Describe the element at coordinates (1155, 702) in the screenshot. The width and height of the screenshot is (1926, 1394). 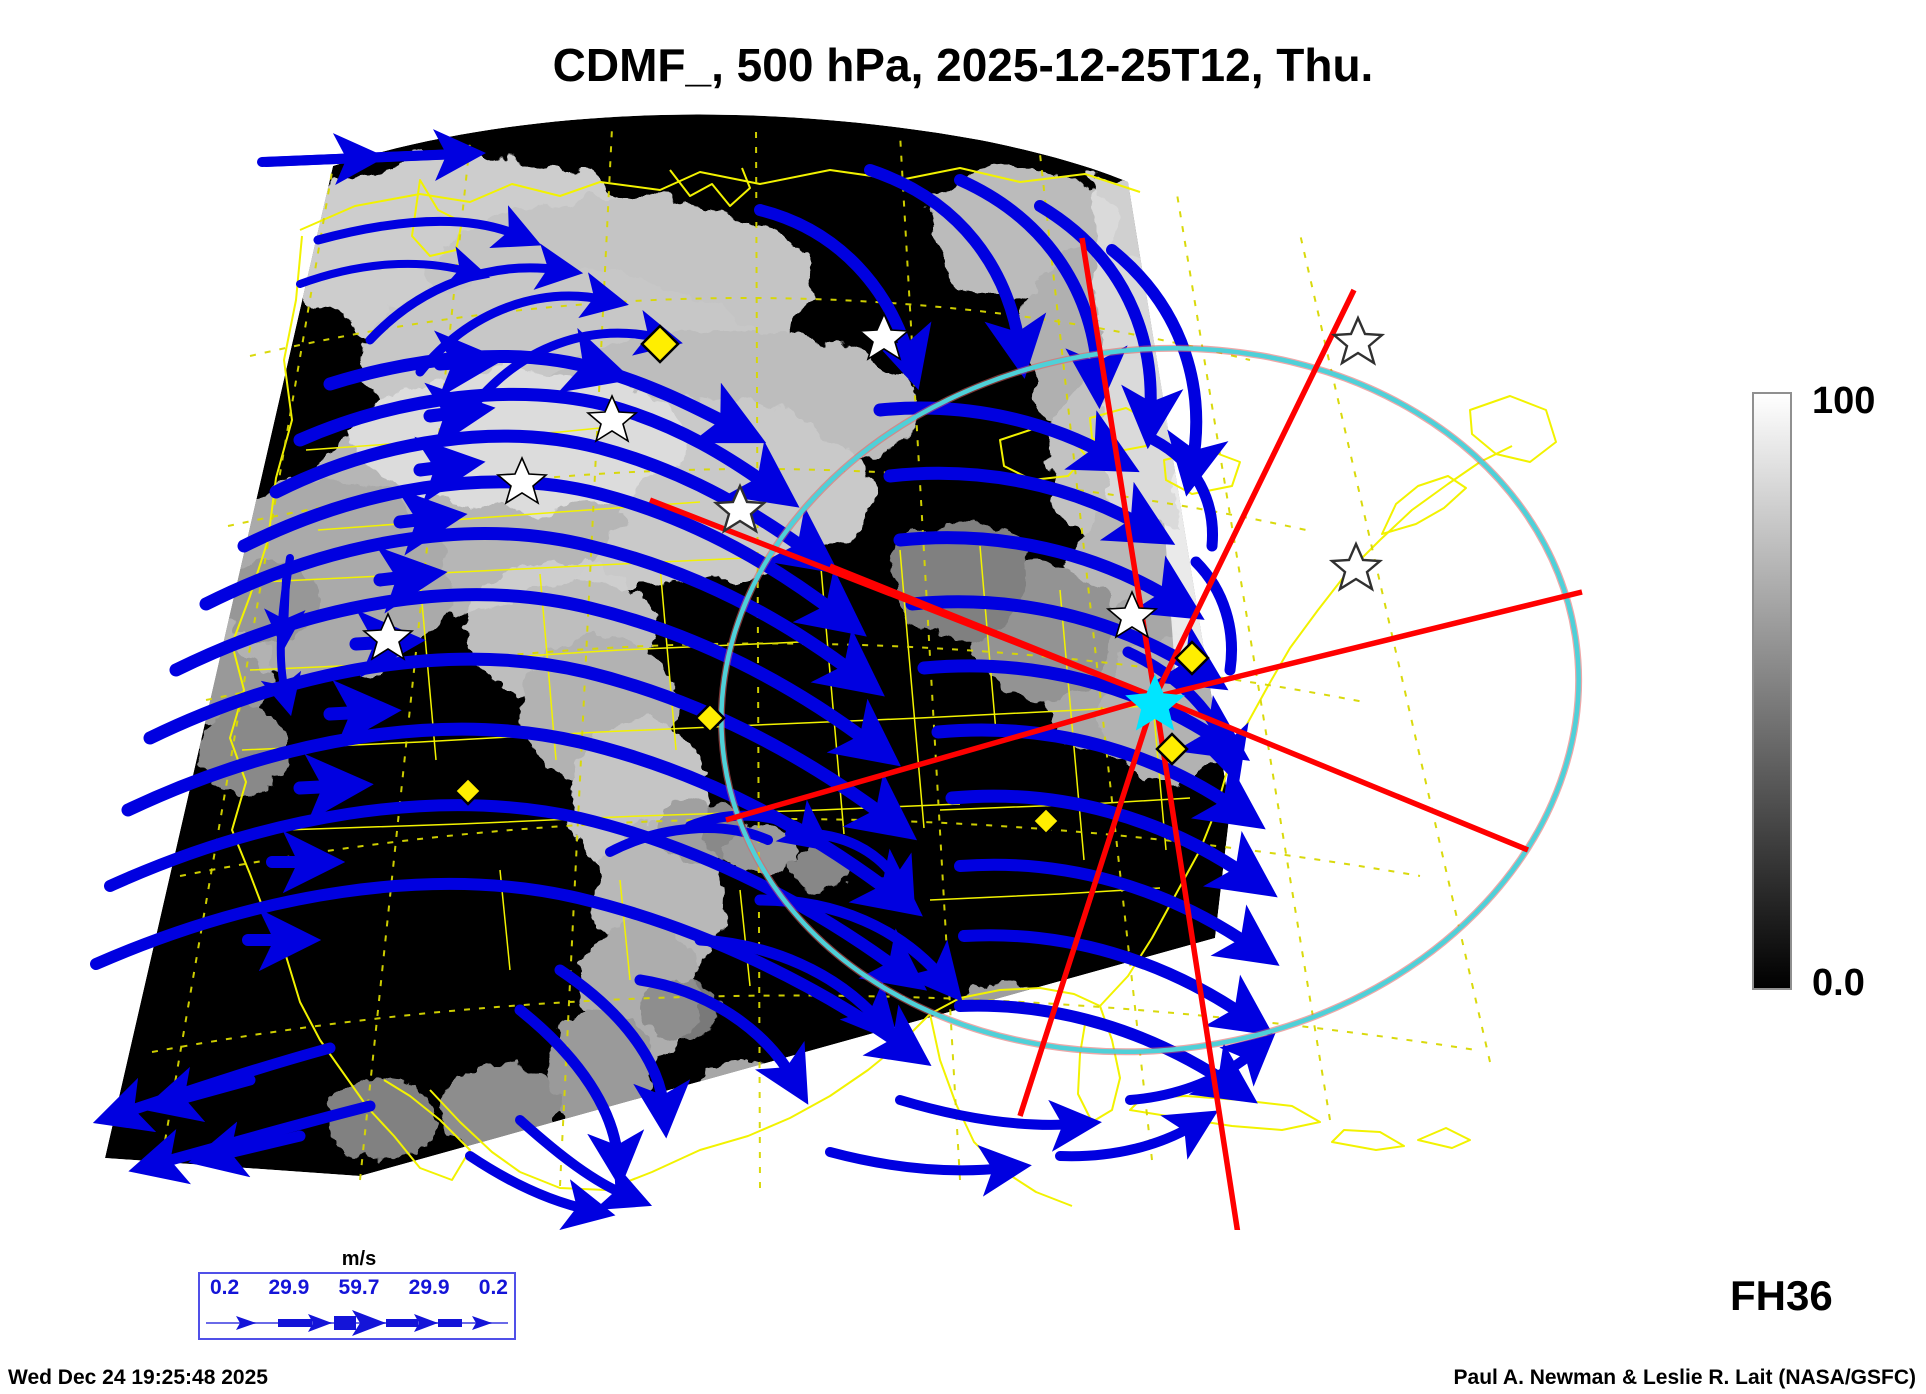
I see `center-site-marker` at that location.